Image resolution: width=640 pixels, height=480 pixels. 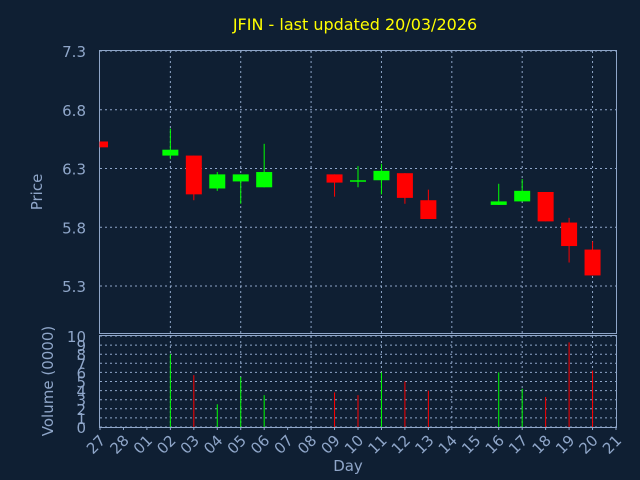 I want to click on price-tick-labels: 7.3 6.8 6.3 5.8 5.3, so click(x=74, y=169).